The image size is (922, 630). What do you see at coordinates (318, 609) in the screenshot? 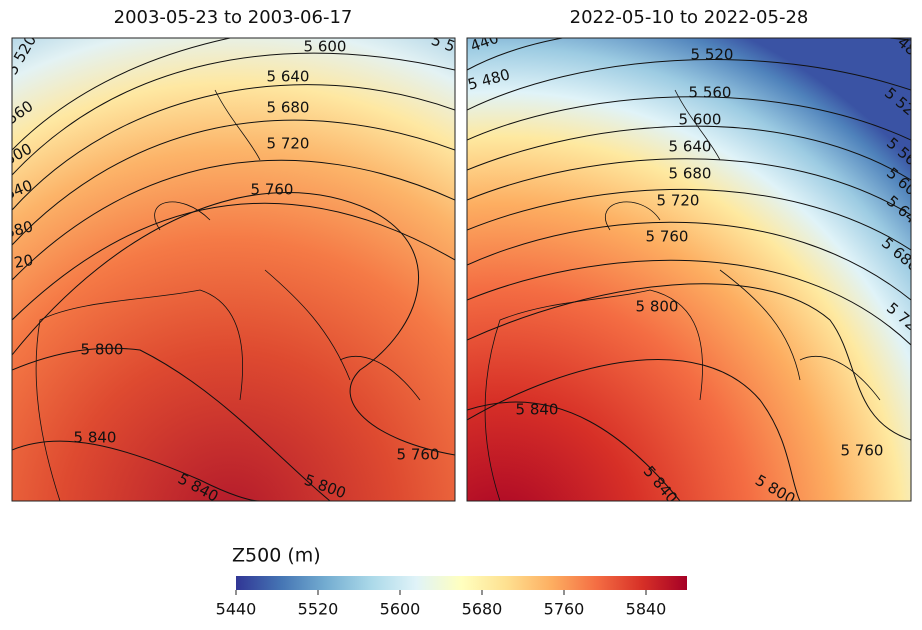
I see `colorbar-tick-label: 5520` at bounding box center [318, 609].